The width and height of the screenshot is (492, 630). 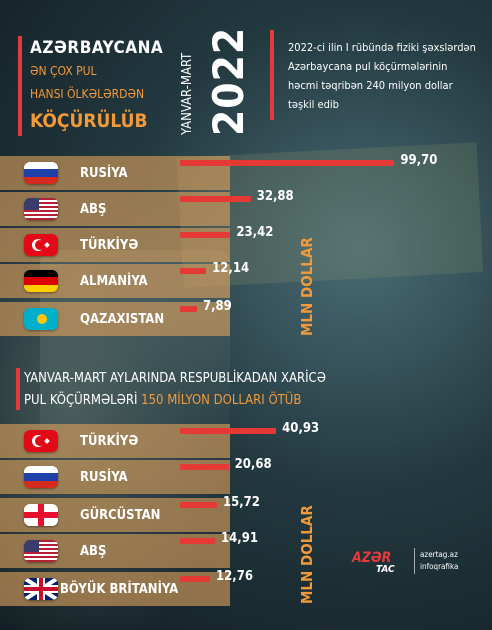 I want to click on value-label: 40,93, so click(x=301, y=428).